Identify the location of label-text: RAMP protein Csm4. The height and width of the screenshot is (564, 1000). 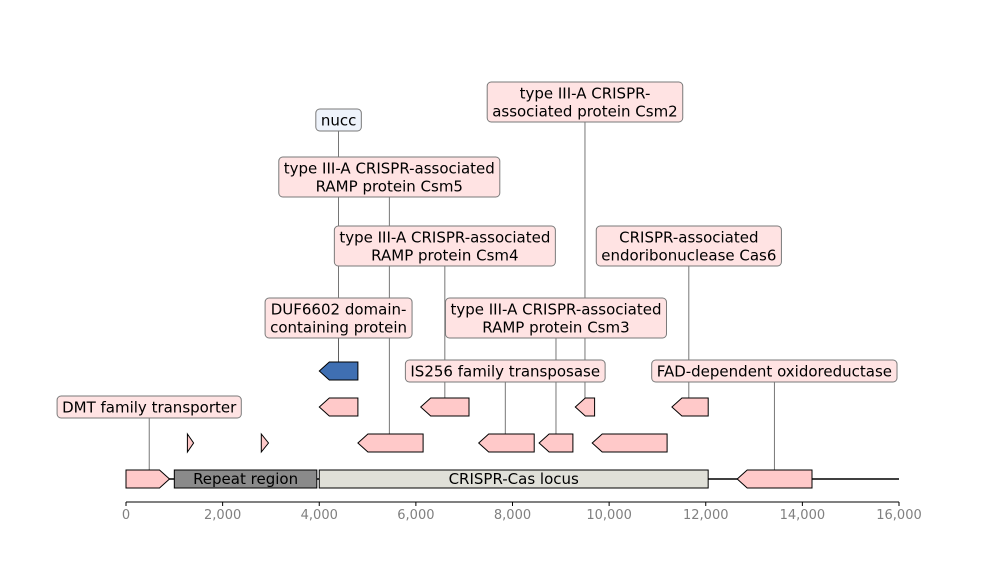
(444, 255).